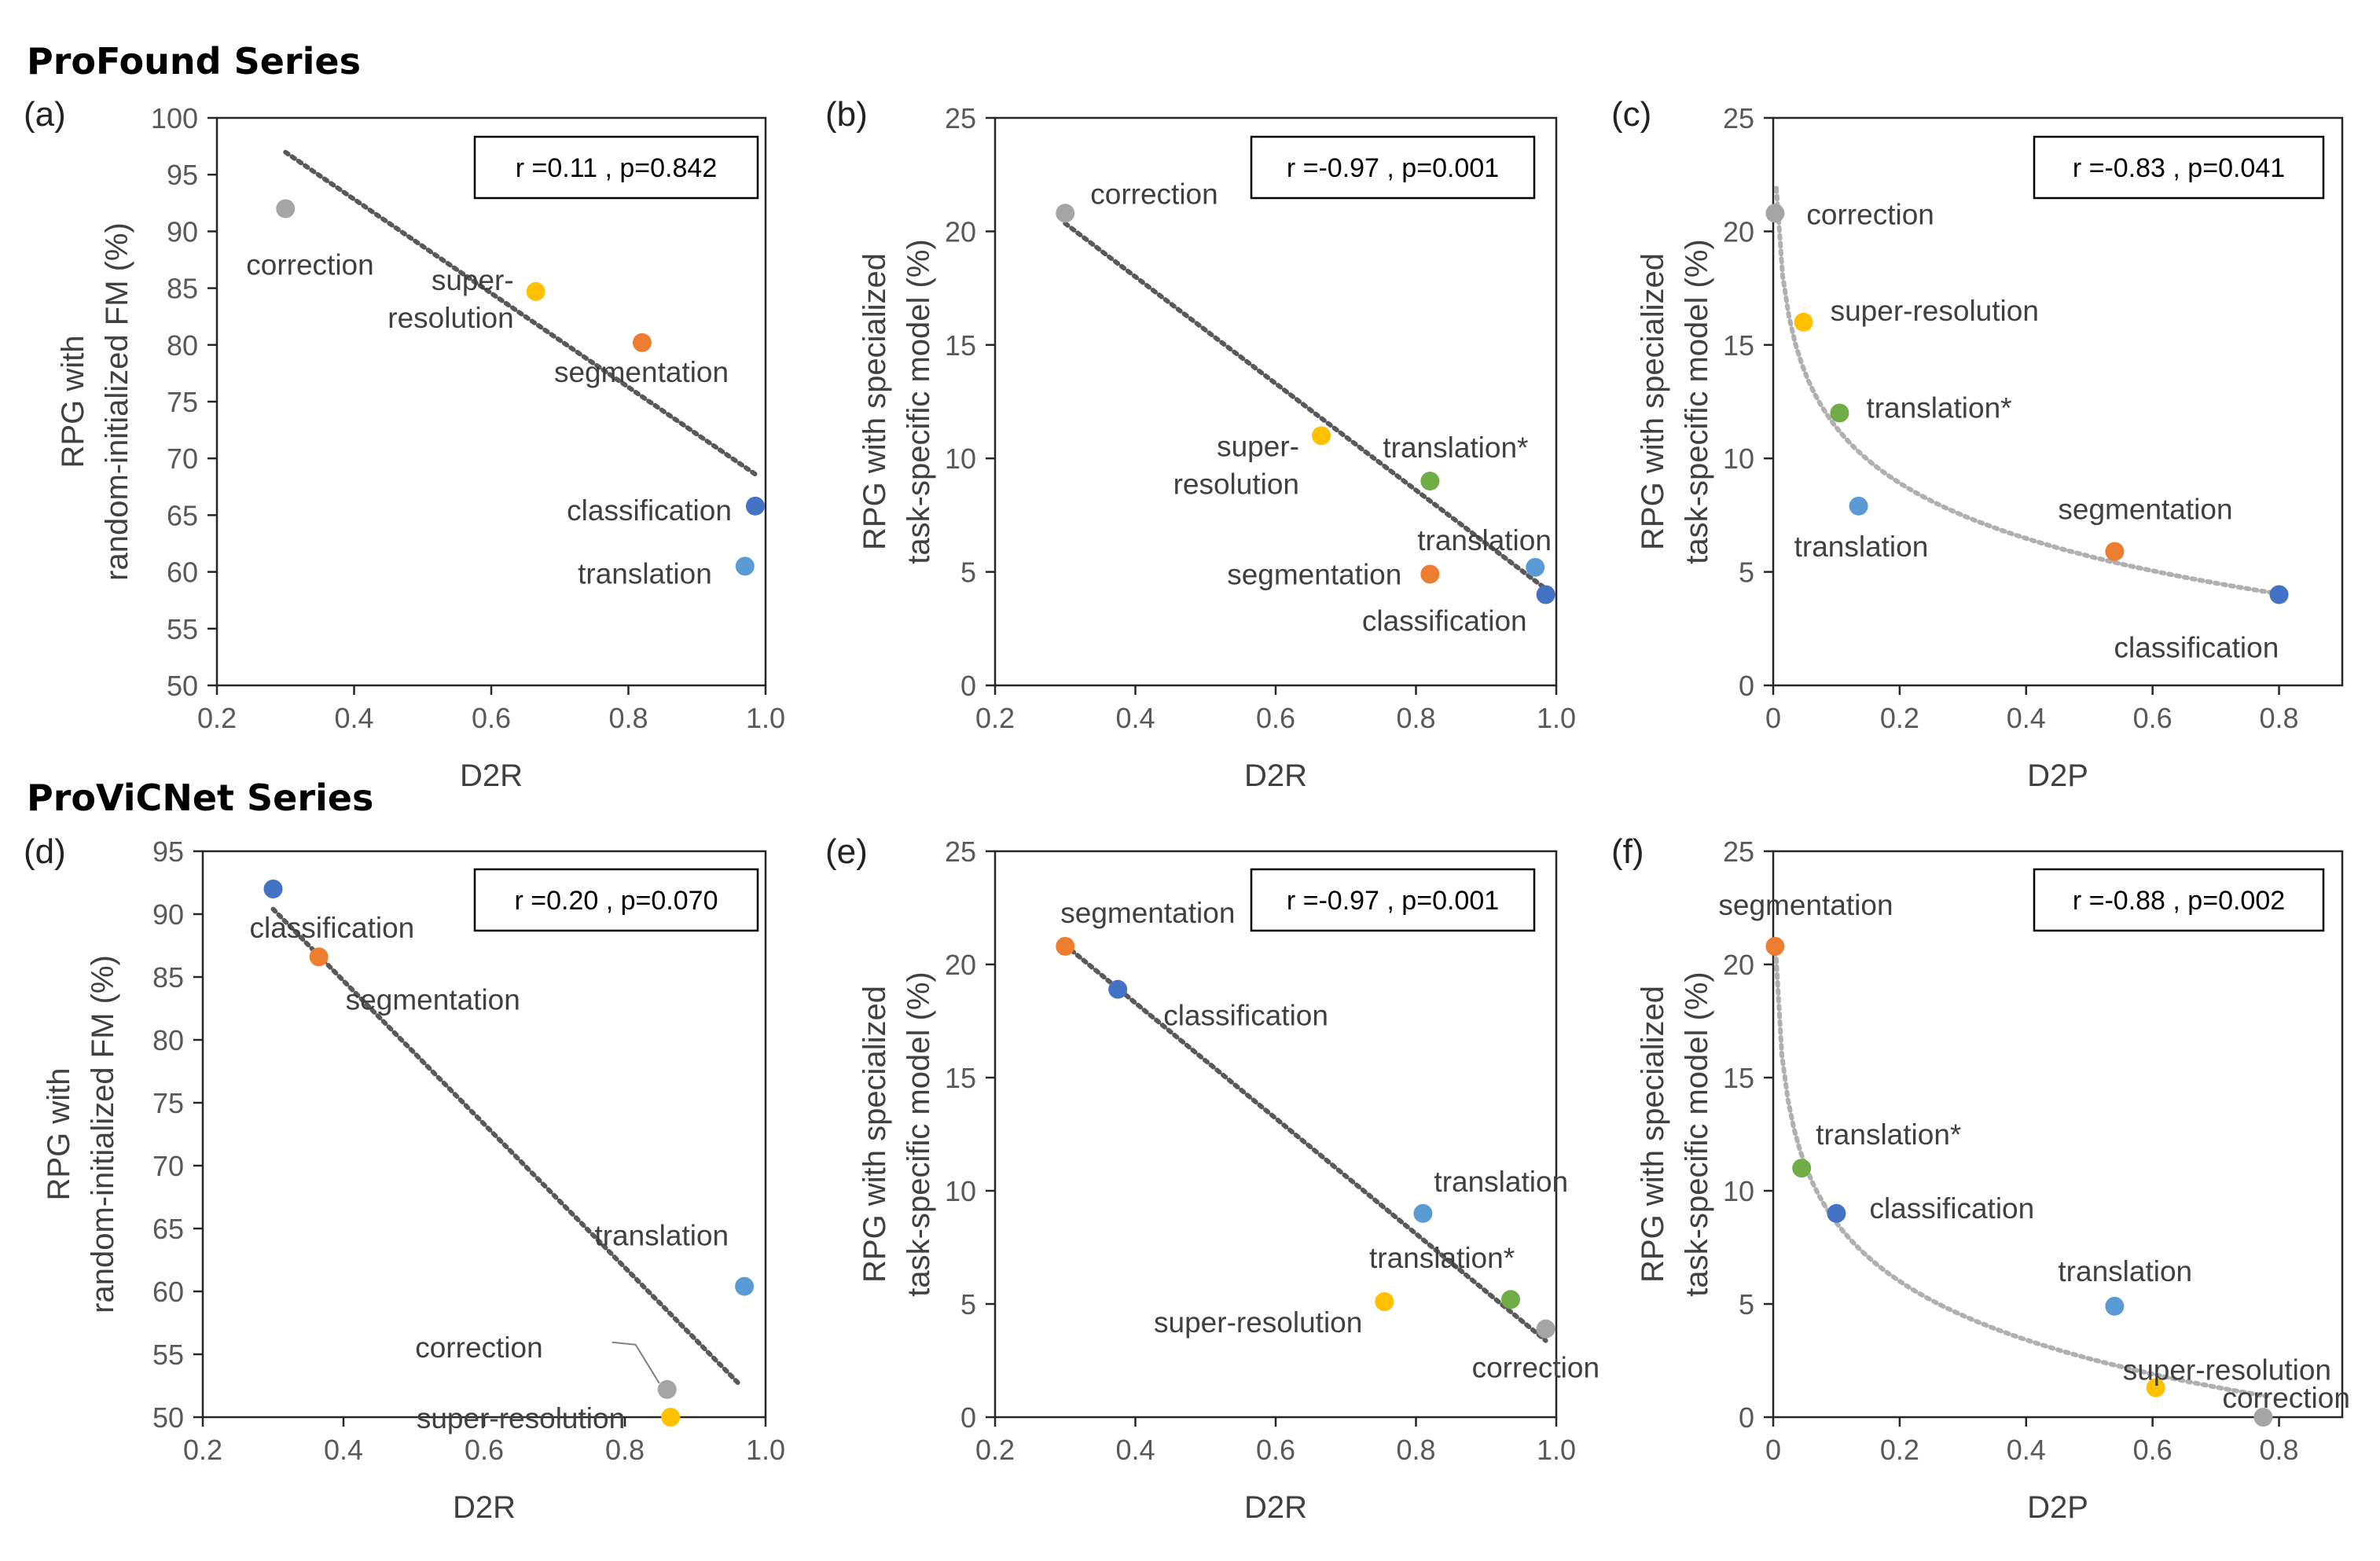 The width and height of the screenshot is (2380, 1561). What do you see at coordinates (846, 115) in the screenshot?
I see `panel-label: (b)` at bounding box center [846, 115].